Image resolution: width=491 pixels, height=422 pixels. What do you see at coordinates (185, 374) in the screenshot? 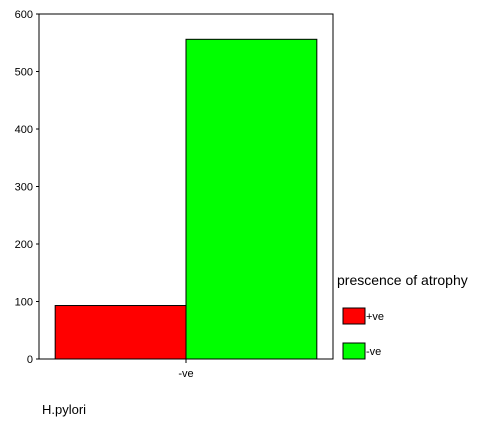
I see `x-tick-label: -ve` at bounding box center [185, 374].